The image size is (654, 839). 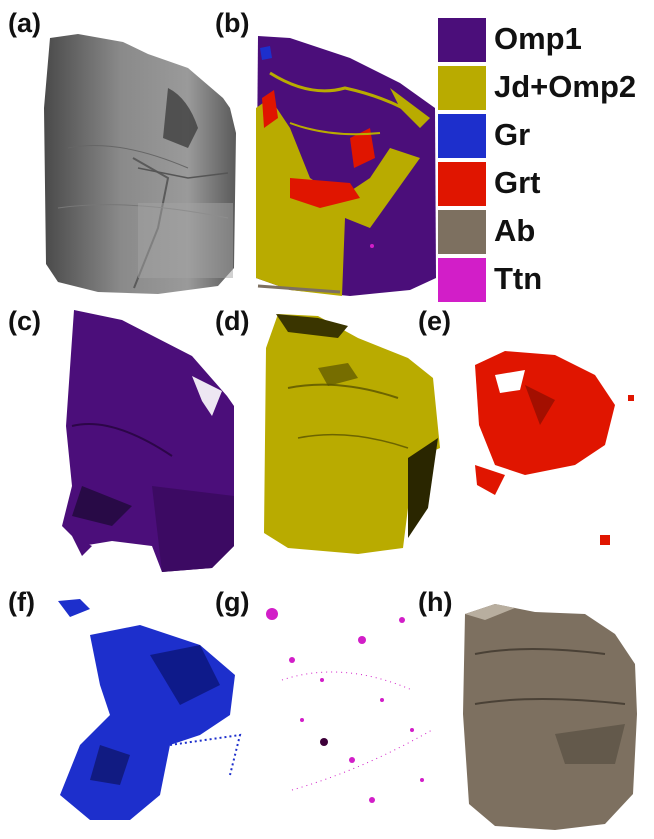 What do you see at coordinates (346, 166) in the screenshot?
I see `phase-map` at bounding box center [346, 166].